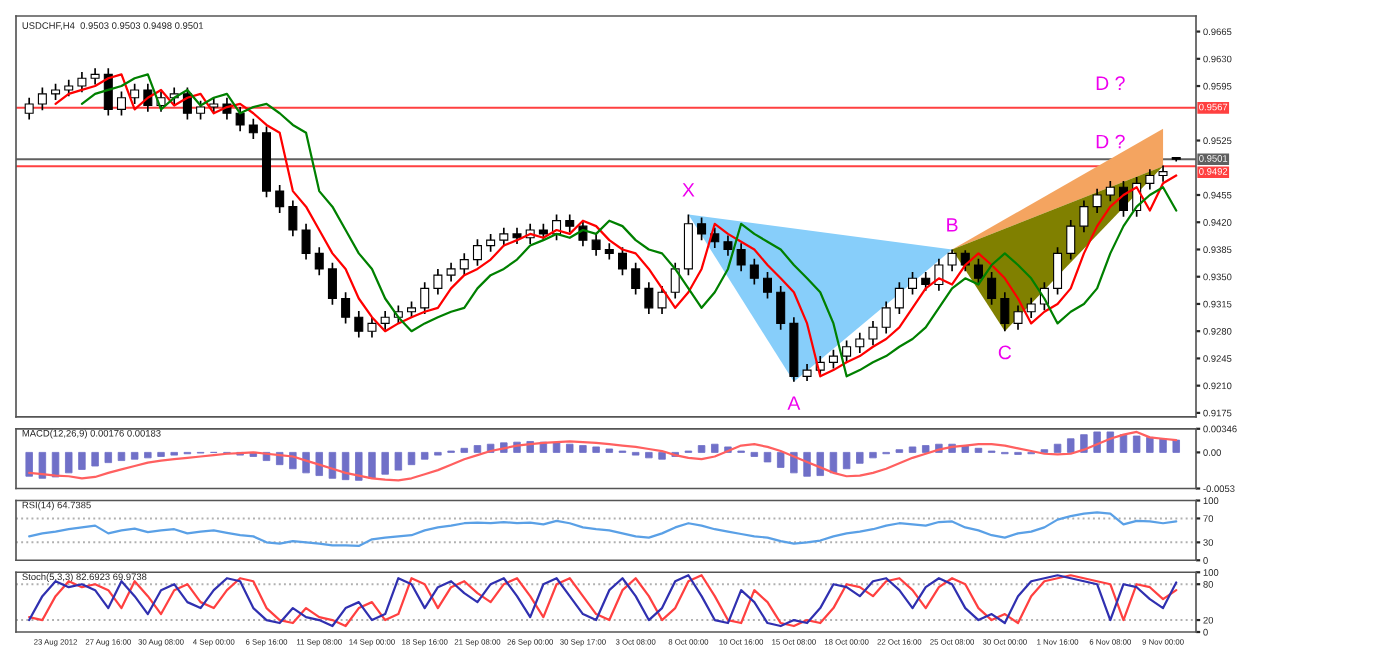 The height and width of the screenshot is (650, 1374). I want to click on annotation: X, so click(688, 190).